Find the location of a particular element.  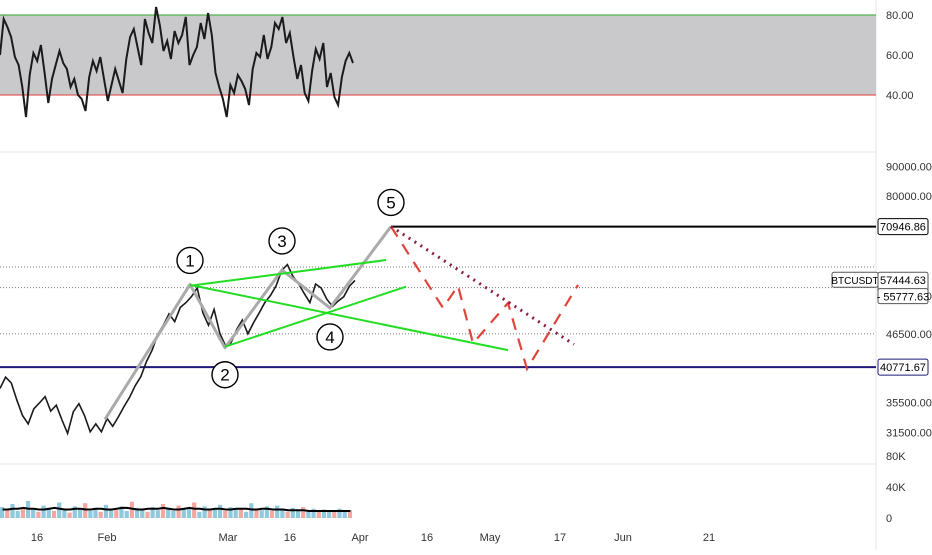

volume-tick-label: 40K is located at coordinates (896, 488).